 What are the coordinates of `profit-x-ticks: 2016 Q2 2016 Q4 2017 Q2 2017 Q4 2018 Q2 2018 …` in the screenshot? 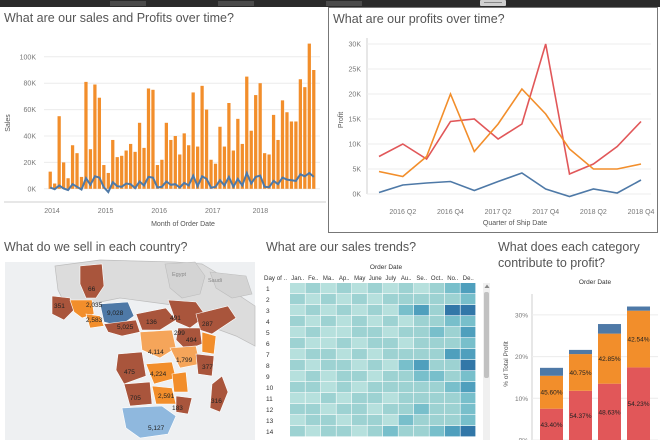 It's located at (521, 212).